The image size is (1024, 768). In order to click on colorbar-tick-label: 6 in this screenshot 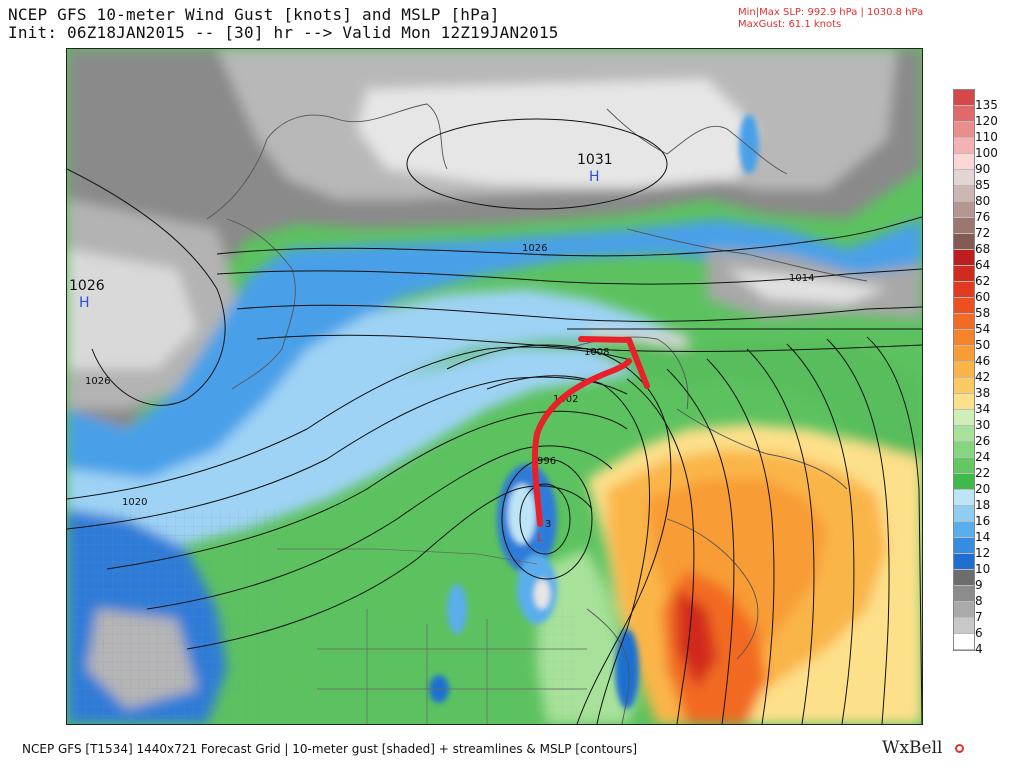, I will do `click(979, 633)`.